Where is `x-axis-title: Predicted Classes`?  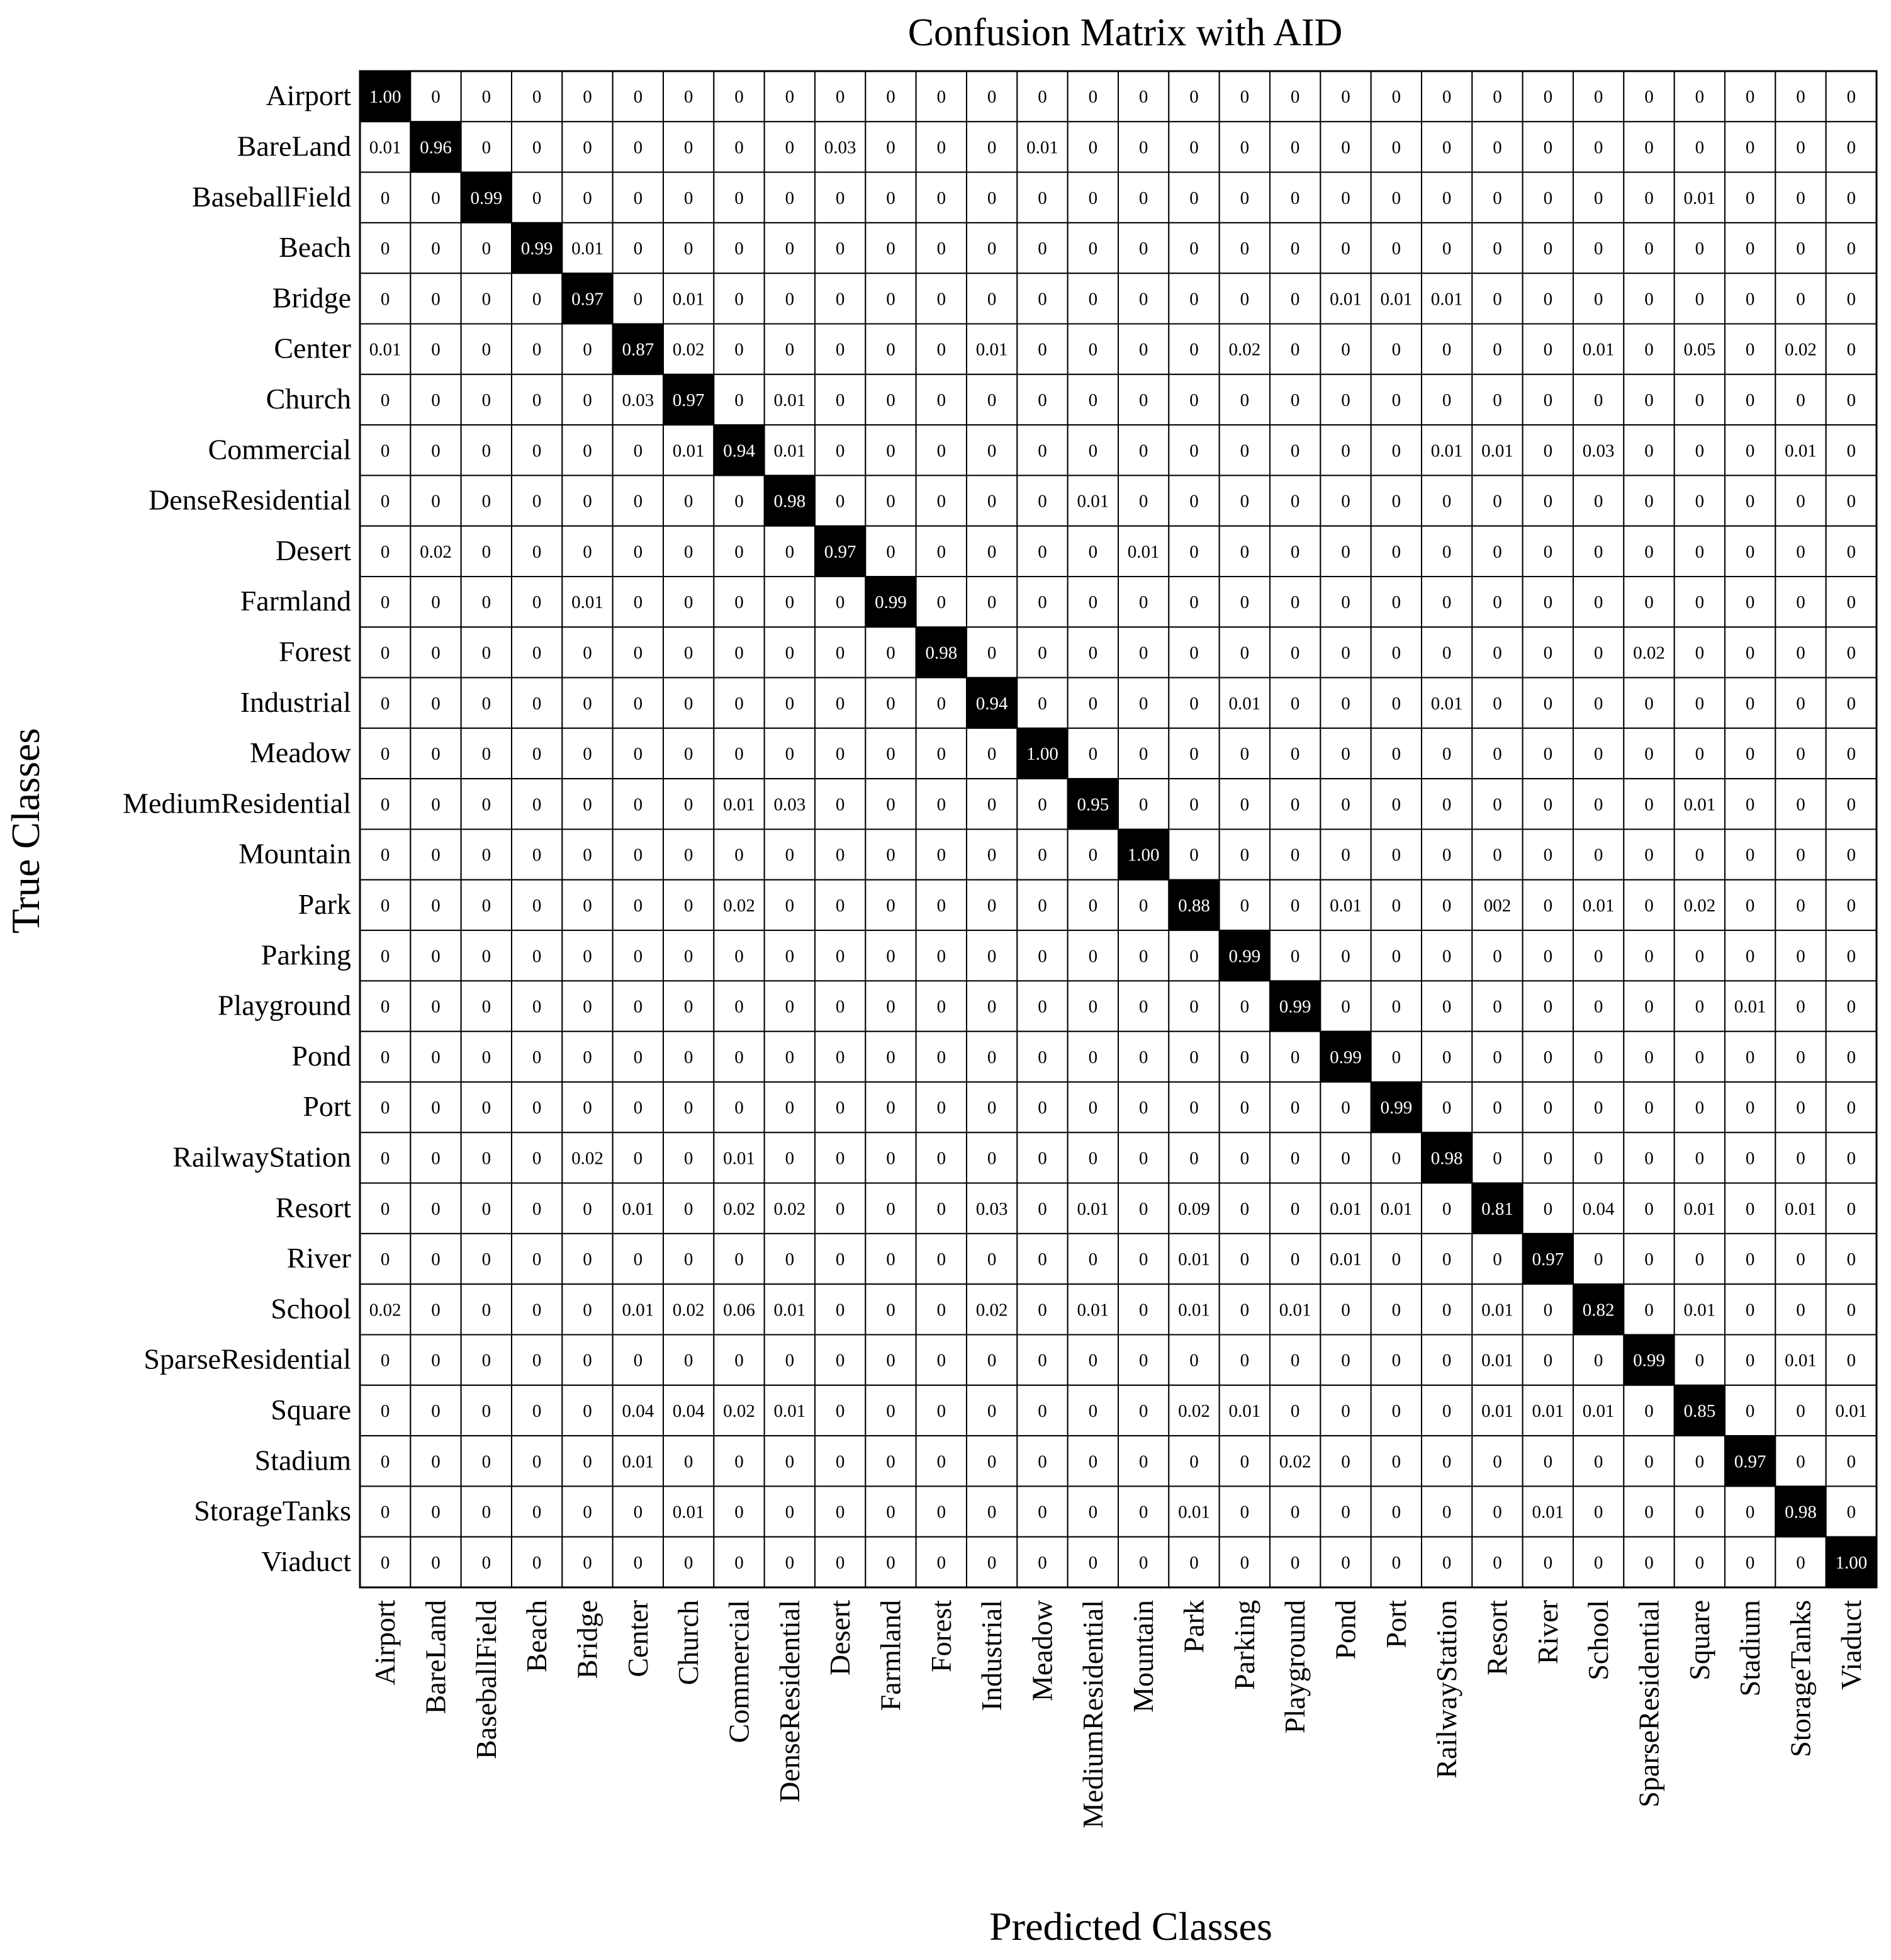 x-axis-title: Predicted Classes is located at coordinates (1131, 1926).